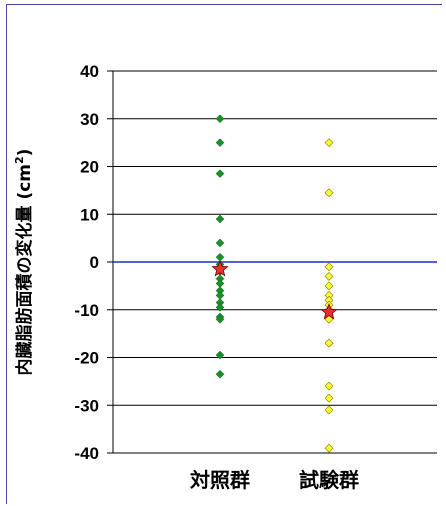  I want to click on y-tick-label: -10, so click(86, 310).